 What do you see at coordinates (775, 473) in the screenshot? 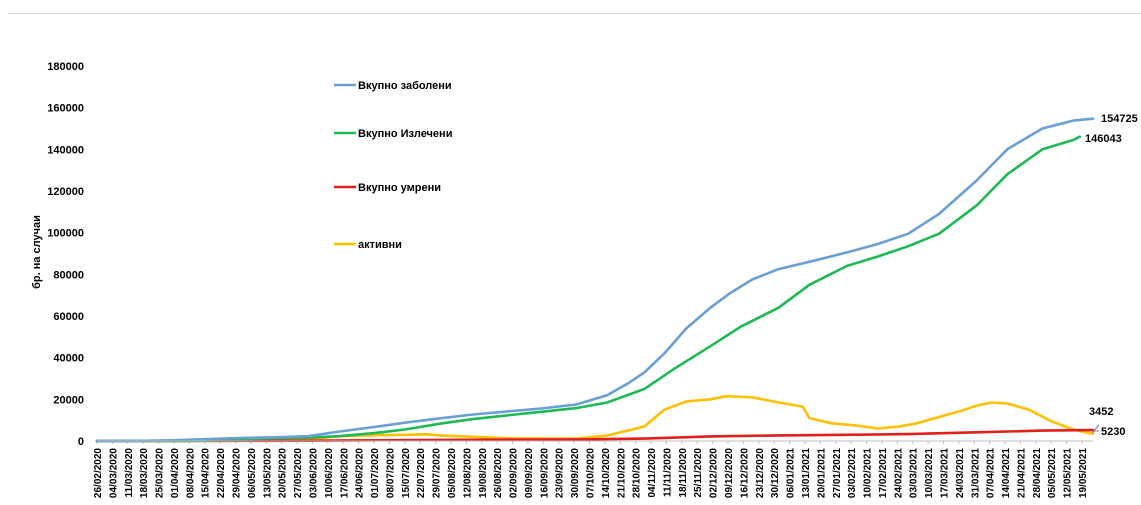
I see `x-tick-label: 30/12/2020` at bounding box center [775, 473].